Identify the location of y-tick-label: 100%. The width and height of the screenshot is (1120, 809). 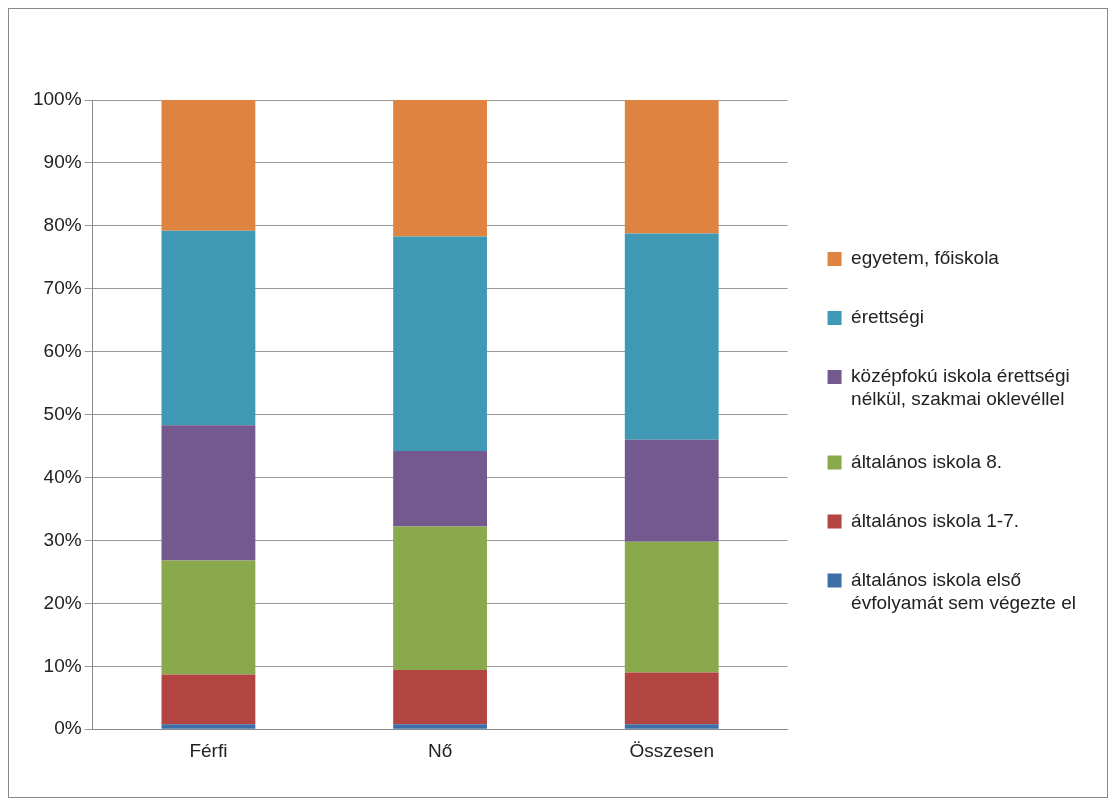
(57, 99).